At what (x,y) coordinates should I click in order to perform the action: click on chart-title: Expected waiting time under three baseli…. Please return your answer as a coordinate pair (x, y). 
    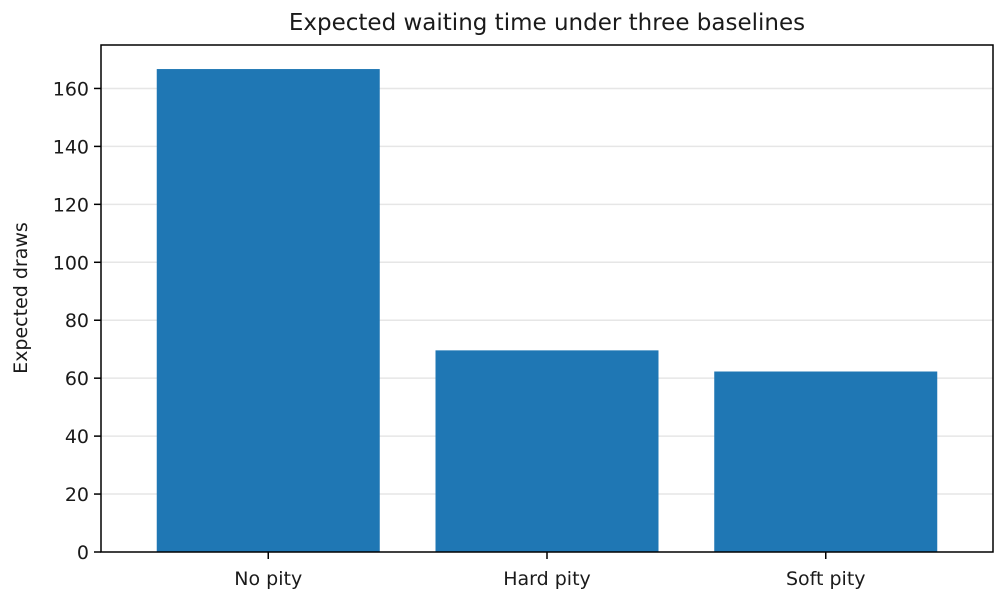
    Looking at the image, I should click on (547, 23).